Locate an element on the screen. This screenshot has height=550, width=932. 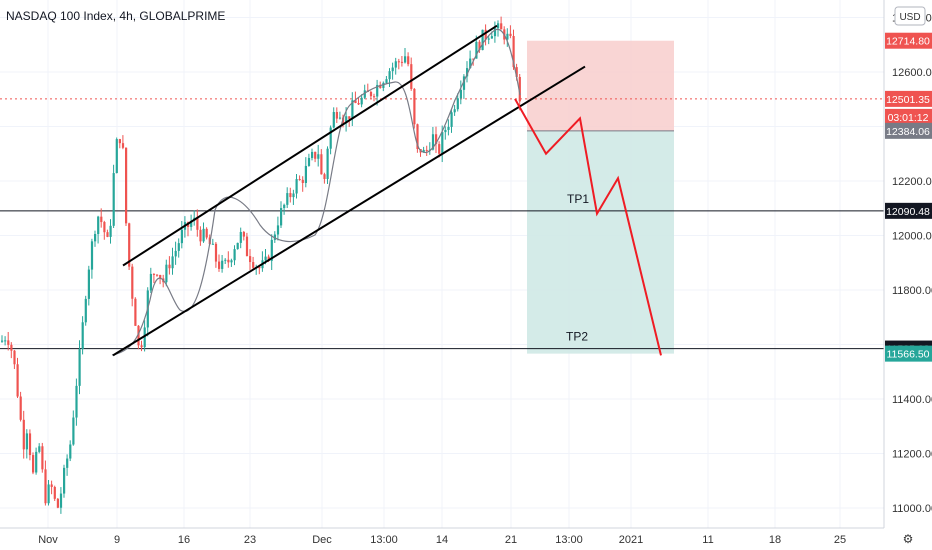
time-tick-label: 23 is located at coordinates (250, 540).